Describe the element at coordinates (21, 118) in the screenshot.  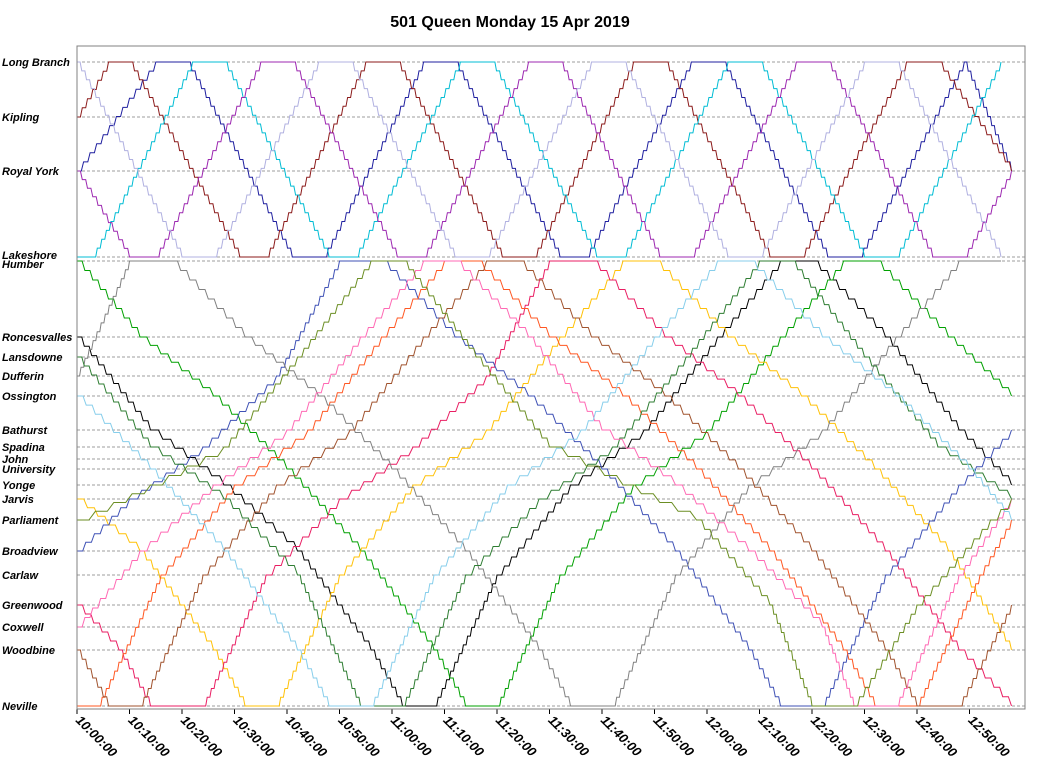
I see `stop-label: Kipling` at that location.